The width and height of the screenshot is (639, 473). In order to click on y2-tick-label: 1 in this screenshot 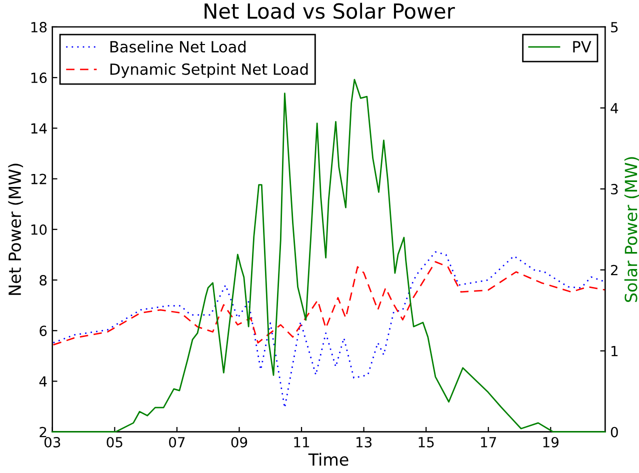, I will do `click(615, 351)`.